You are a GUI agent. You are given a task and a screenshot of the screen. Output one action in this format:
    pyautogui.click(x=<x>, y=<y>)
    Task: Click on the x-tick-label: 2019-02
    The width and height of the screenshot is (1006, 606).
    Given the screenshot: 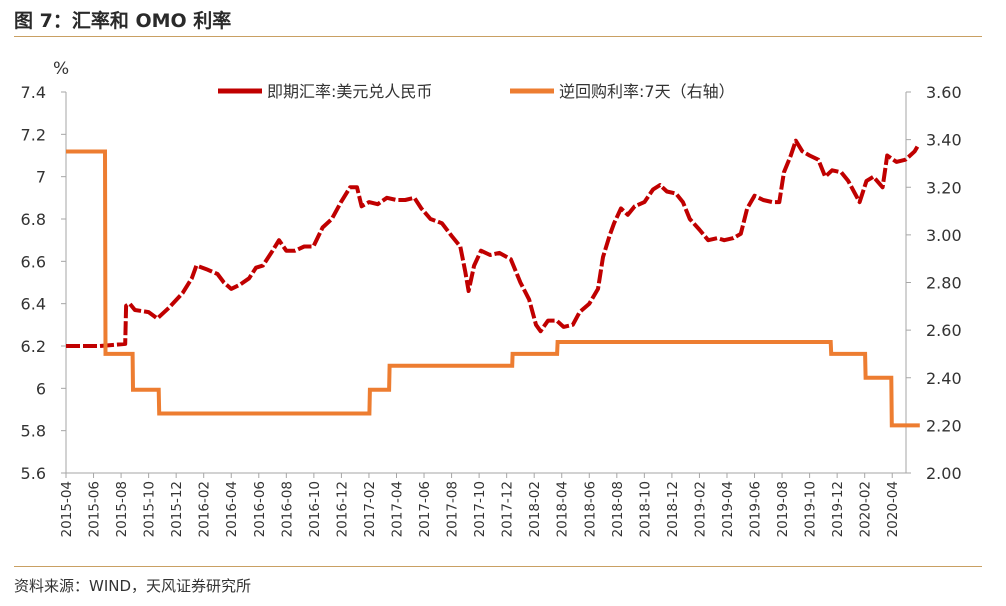 What is the action you would take?
    pyautogui.click(x=700, y=509)
    